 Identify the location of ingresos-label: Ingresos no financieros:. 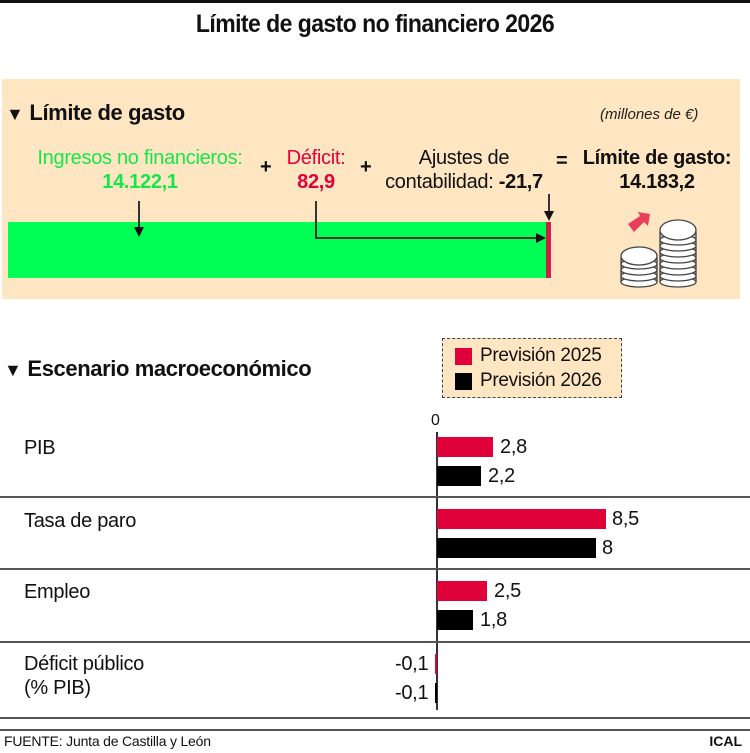
(140, 158).